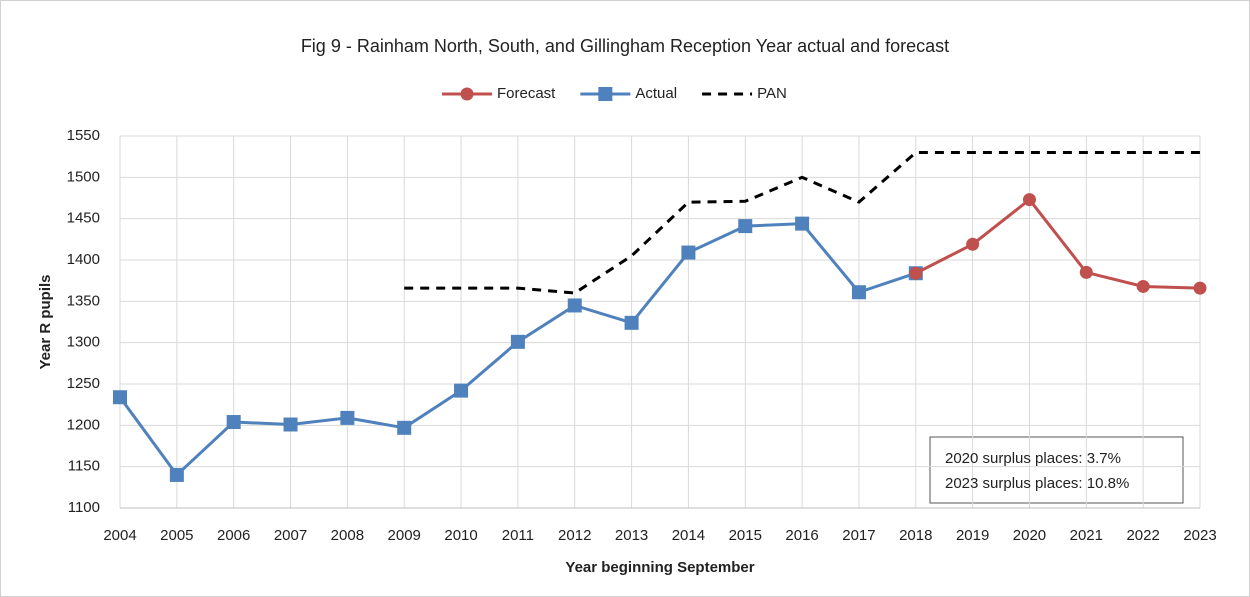 This screenshot has height=597, width=1250. What do you see at coordinates (656, 93) in the screenshot?
I see `legend-label: Actual` at bounding box center [656, 93].